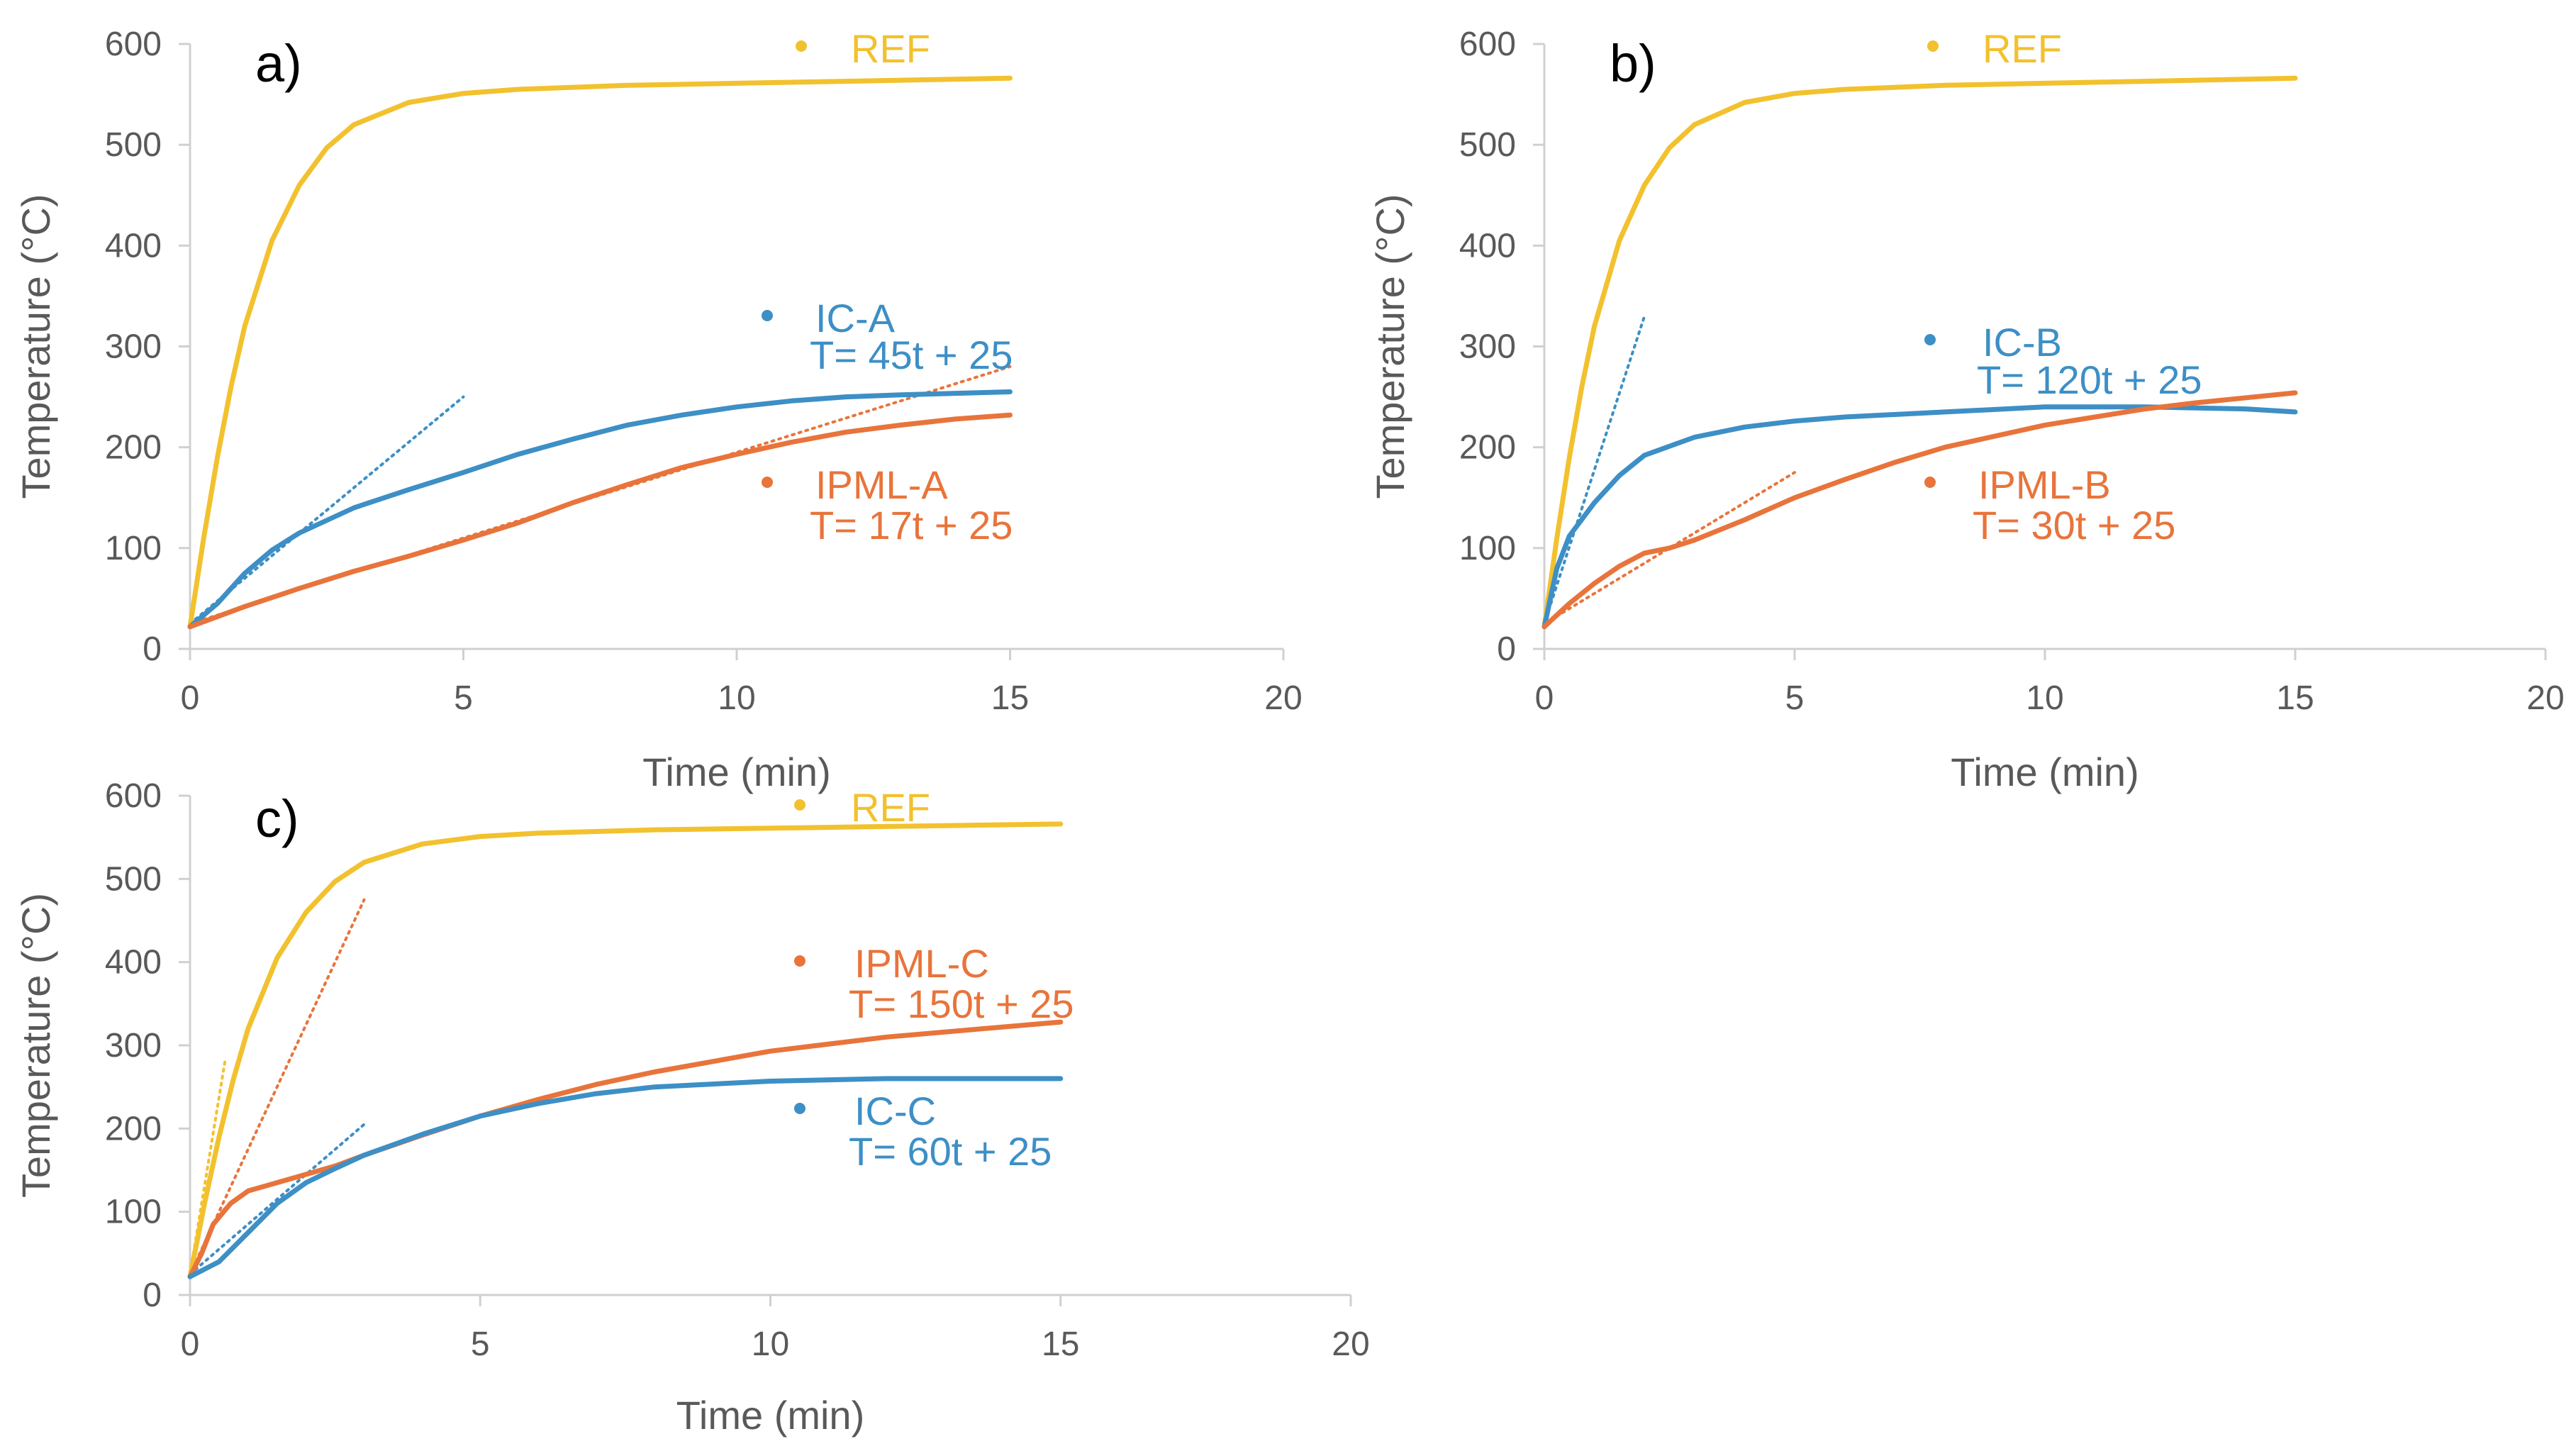 This screenshot has height=1451, width=2576. What do you see at coordinates (277, 1087) in the screenshot?
I see `trendline-ipml-c` at bounding box center [277, 1087].